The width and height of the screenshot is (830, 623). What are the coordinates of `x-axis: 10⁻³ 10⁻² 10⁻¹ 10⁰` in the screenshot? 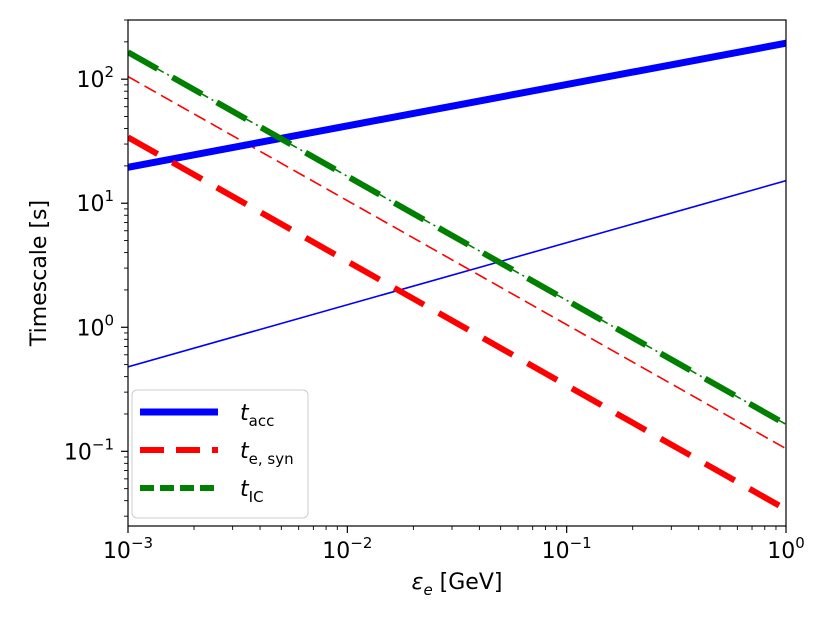 It's located at (454, 545).